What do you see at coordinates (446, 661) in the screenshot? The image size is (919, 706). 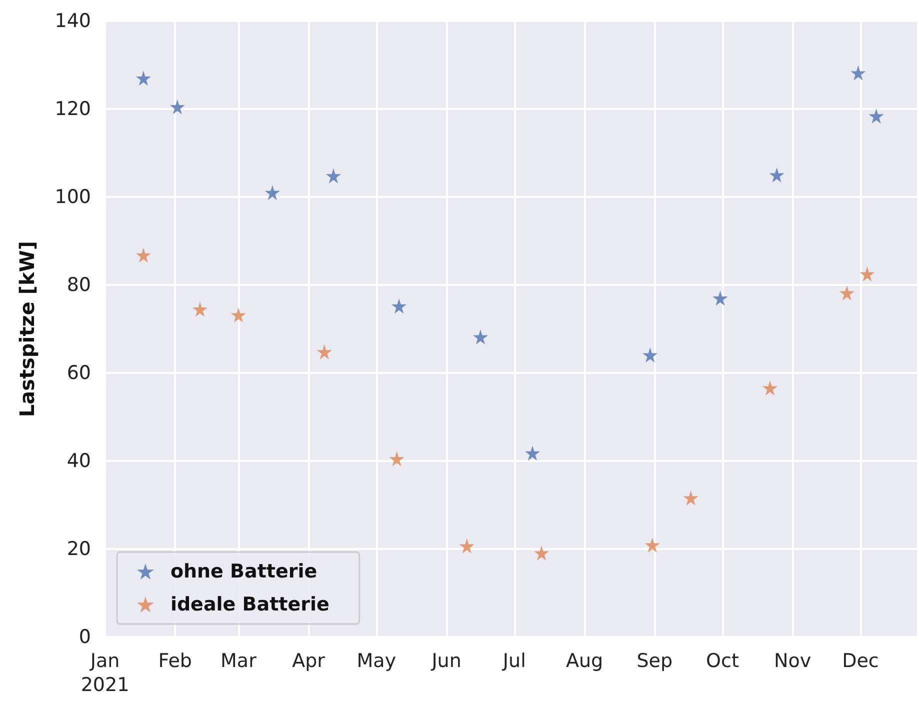 I see `x-tick-label: Jun` at bounding box center [446, 661].